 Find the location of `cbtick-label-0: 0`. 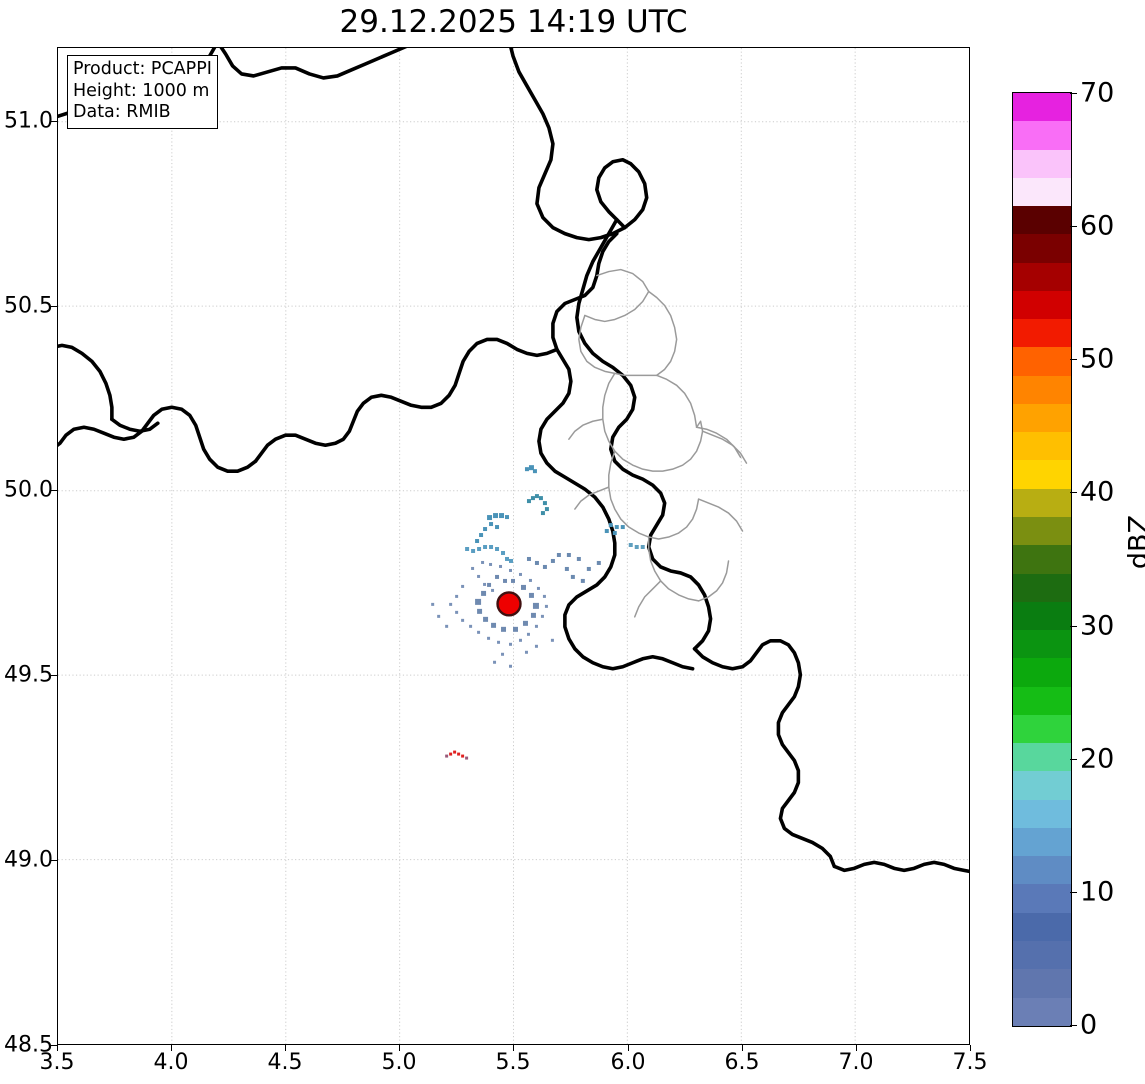

cbtick-label-0: 0 is located at coordinates (1089, 1025).